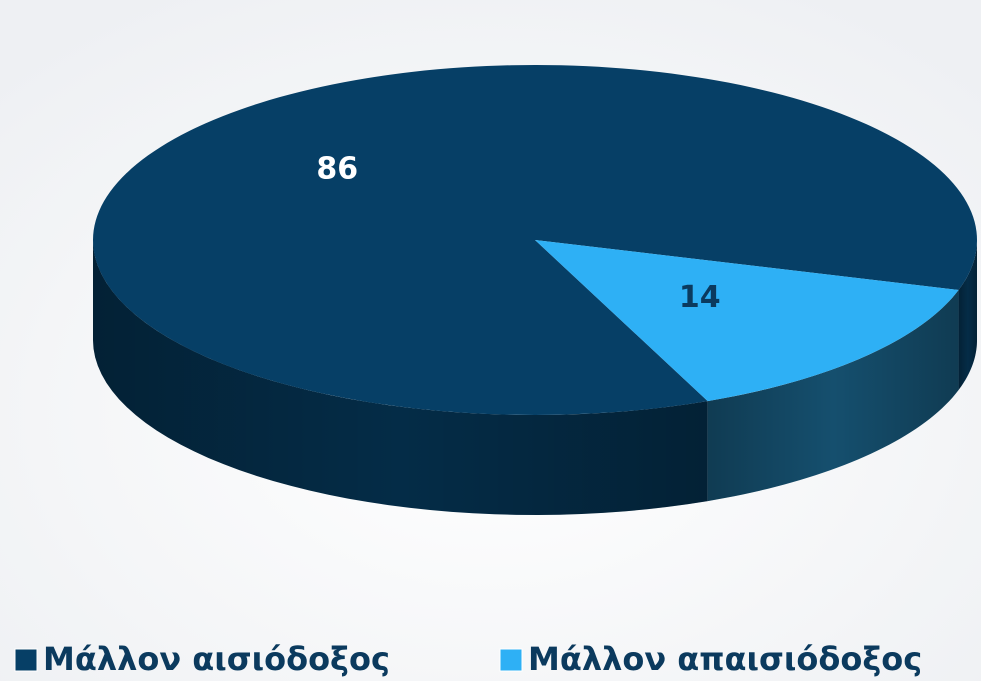 This screenshot has width=981, height=685. Describe the element at coordinates (700, 297) in the screenshot. I see `data-label: 14` at that location.